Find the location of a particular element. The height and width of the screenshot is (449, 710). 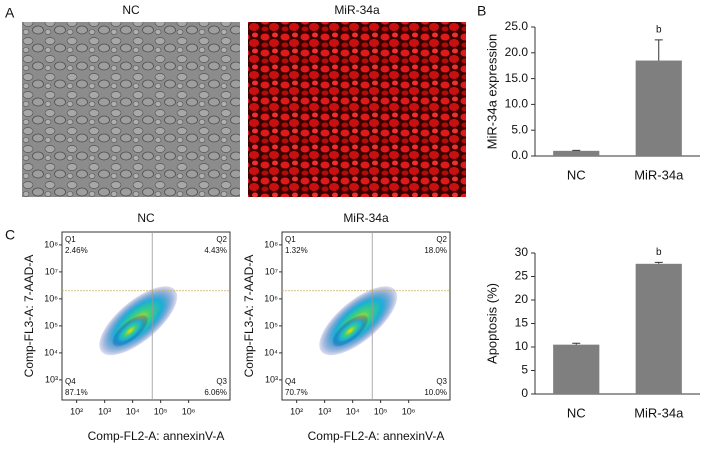

y-tick-label: 15.0 is located at coordinates (517, 78).